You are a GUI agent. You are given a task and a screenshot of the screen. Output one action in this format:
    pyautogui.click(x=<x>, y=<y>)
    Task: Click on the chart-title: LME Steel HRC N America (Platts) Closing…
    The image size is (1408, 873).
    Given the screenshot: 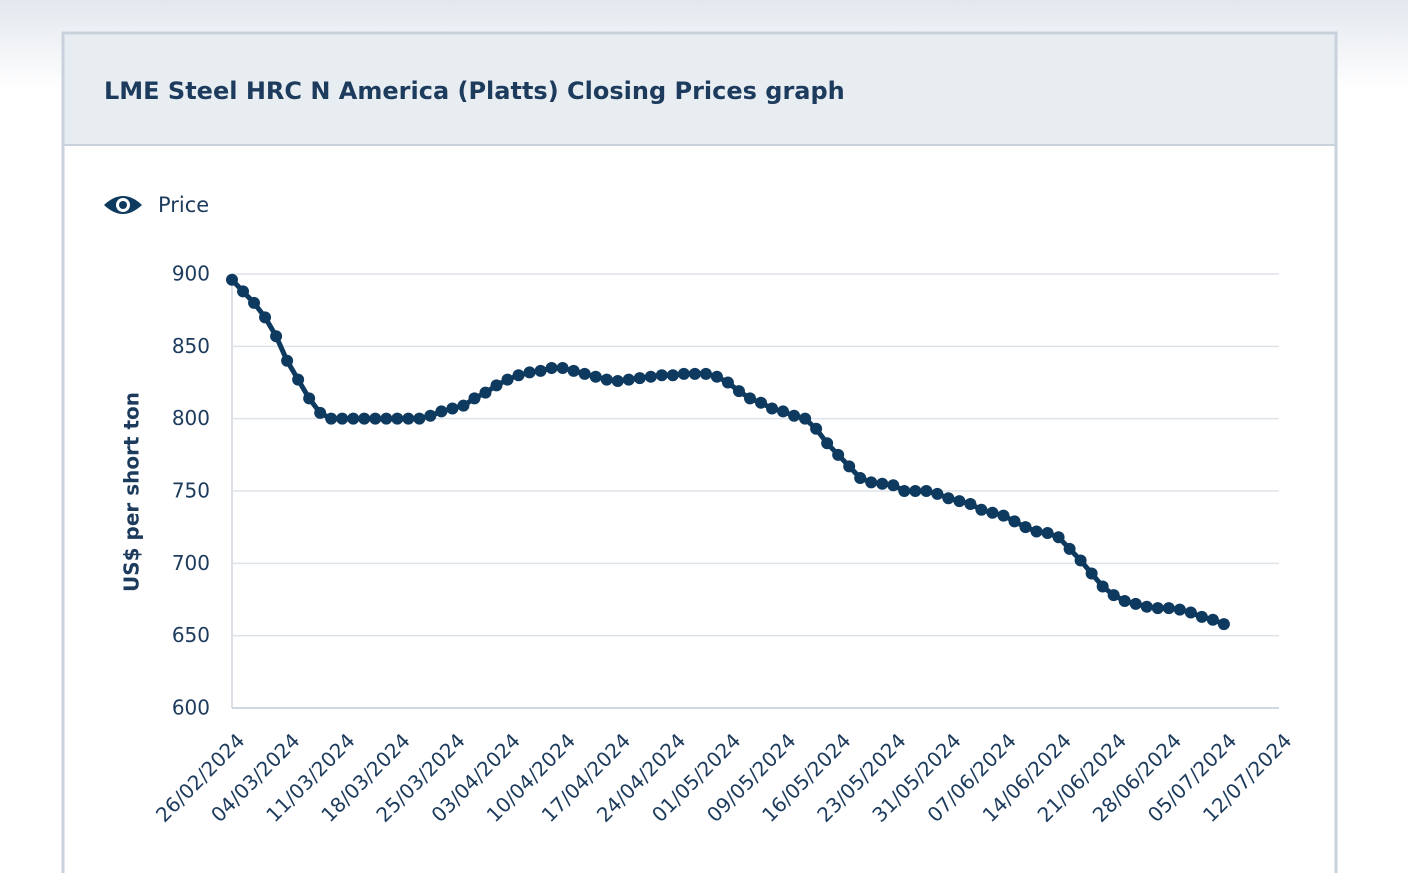 What is the action you would take?
    pyautogui.click(x=474, y=91)
    